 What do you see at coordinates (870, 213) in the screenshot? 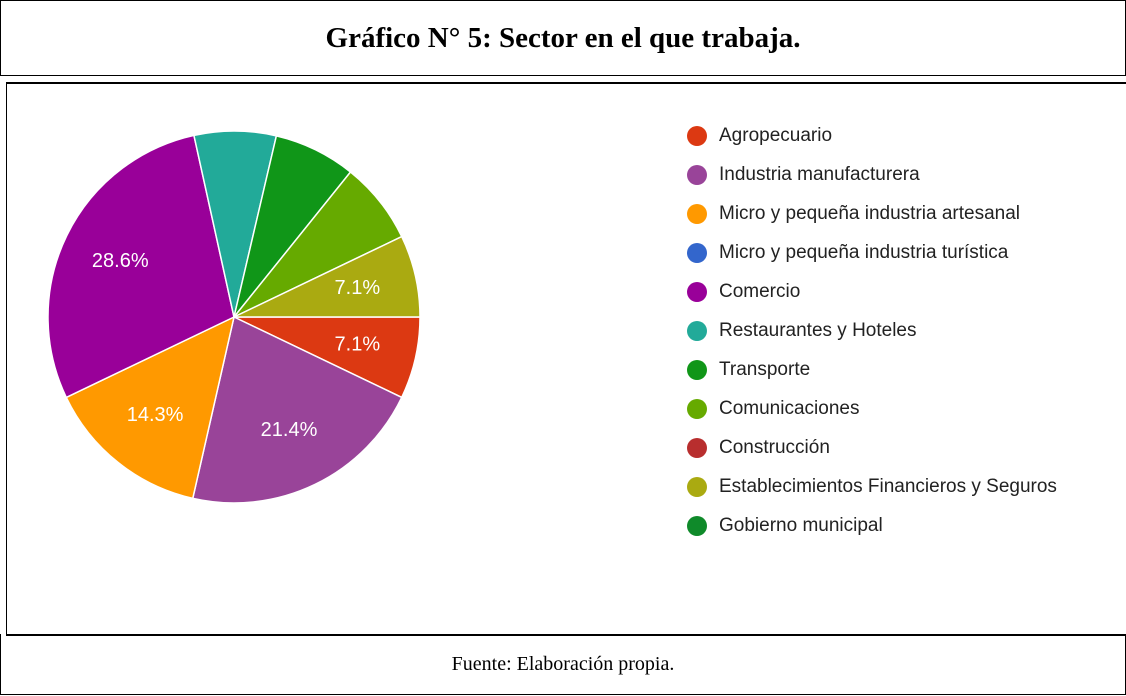
I see `legend-label: Micro y pequeña industria artesanal` at bounding box center [870, 213].